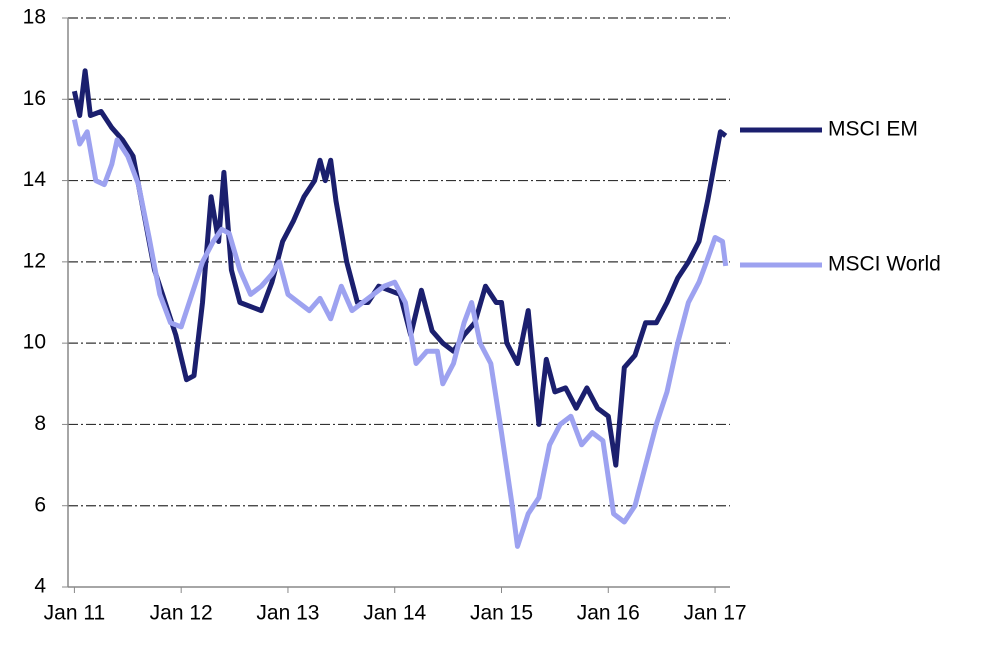  What do you see at coordinates (40, 586) in the screenshot?
I see `y-tick-label: 4` at bounding box center [40, 586].